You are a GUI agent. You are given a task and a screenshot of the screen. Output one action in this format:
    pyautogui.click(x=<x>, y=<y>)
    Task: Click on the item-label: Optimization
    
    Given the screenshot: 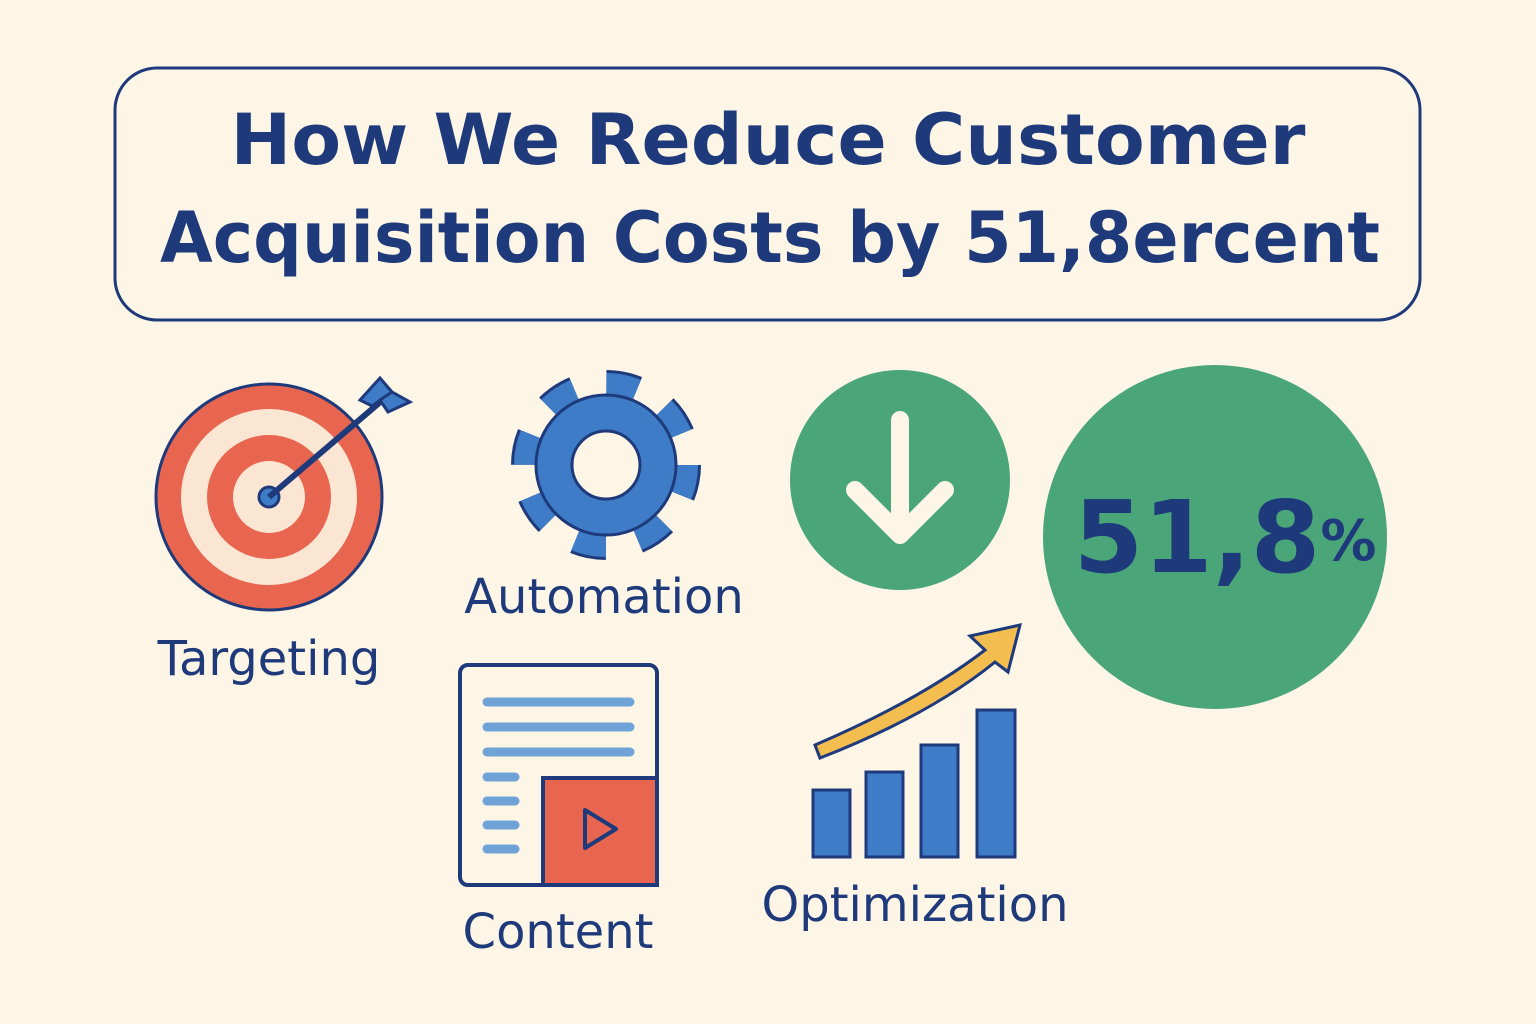 What is the action you would take?
    pyautogui.click(x=914, y=905)
    